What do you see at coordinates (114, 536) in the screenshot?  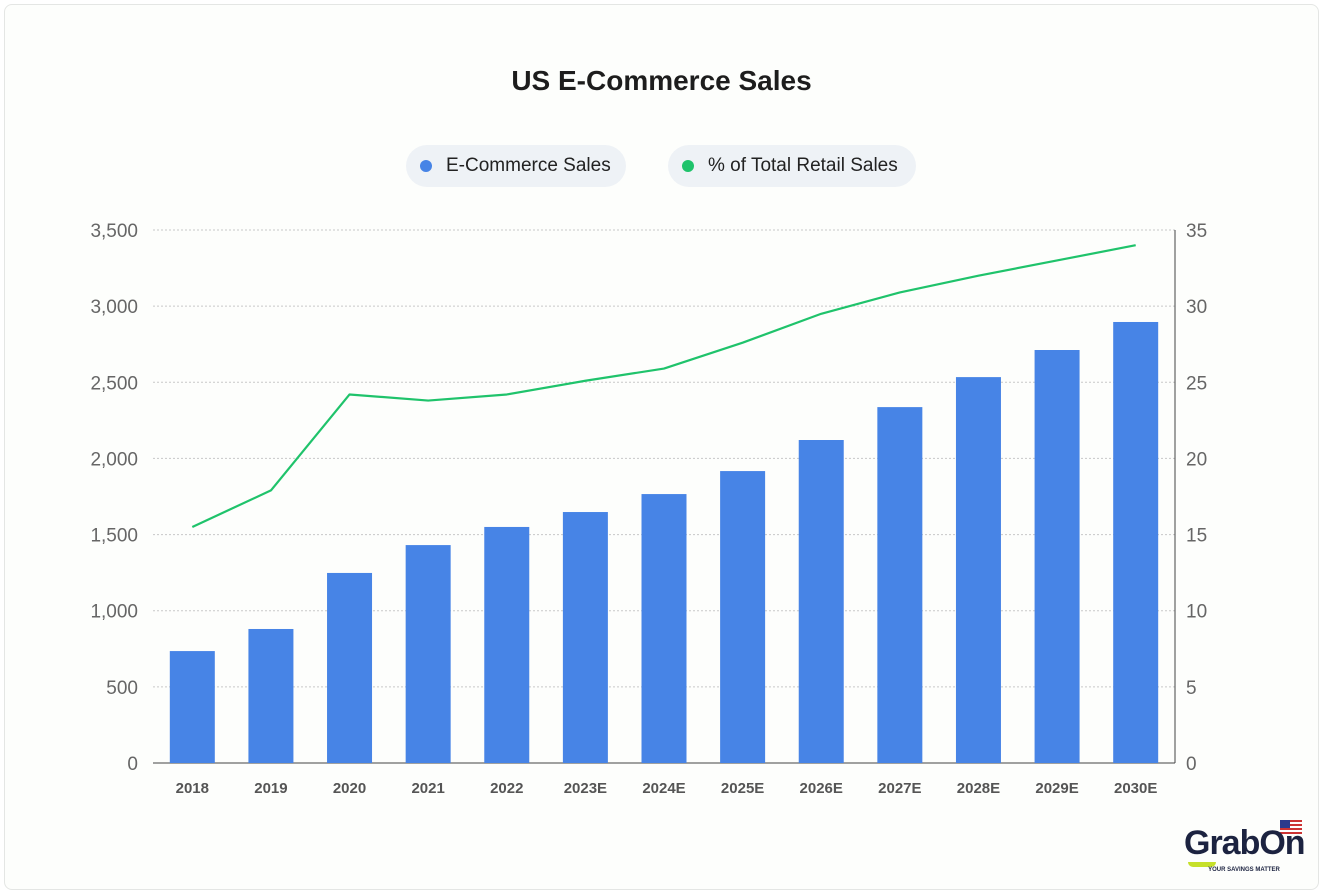 I see `y-left-tick-label: 1,500` at bounding box center [114, 536].